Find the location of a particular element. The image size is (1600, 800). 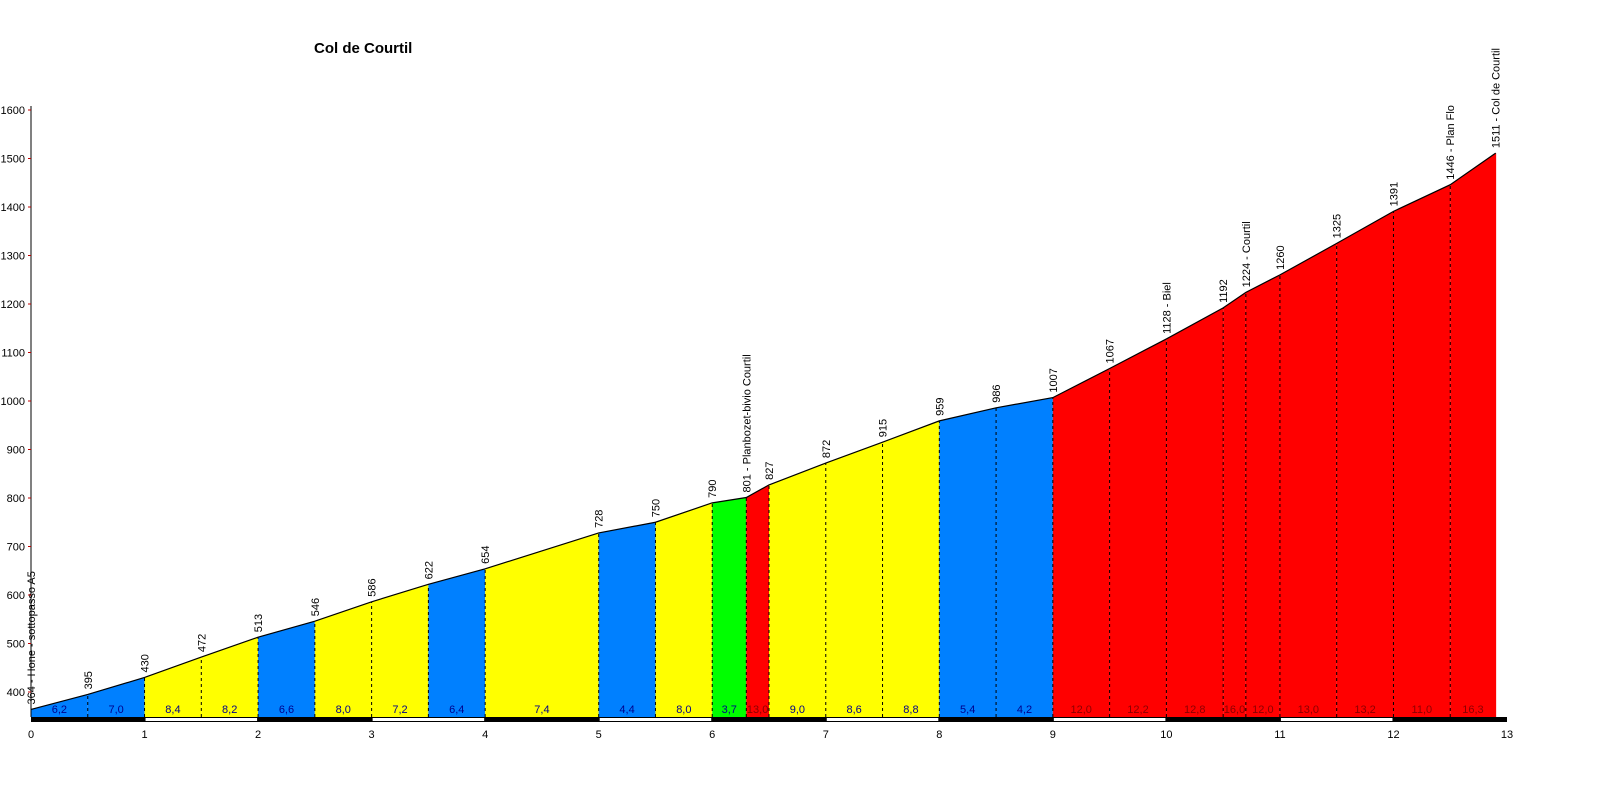

elevation-label: 622 is located at coordinates (429, 570).